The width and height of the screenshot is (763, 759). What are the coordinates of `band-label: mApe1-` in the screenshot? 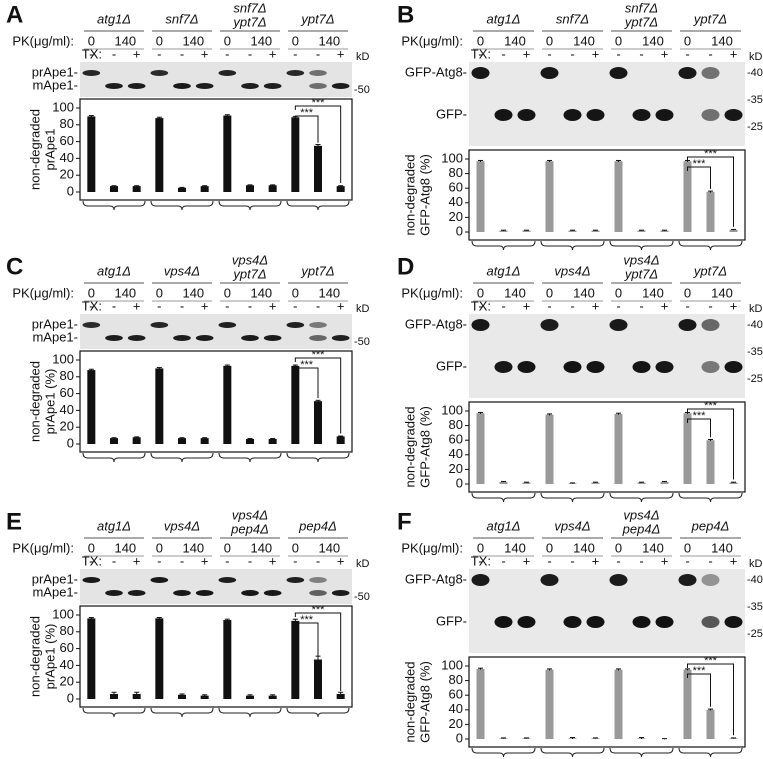 It's located at (55, 591).